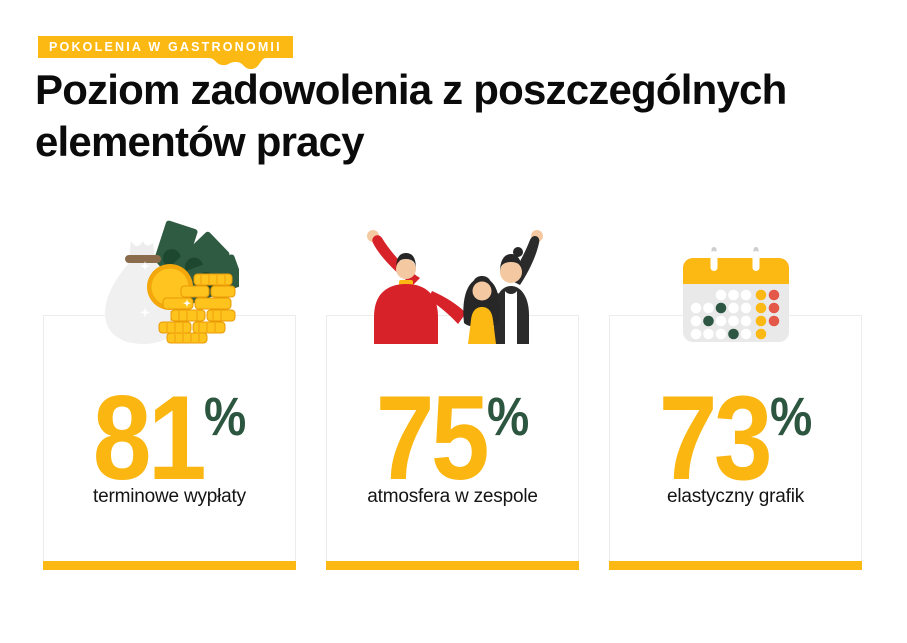  I want to click on stat-value: 81%, so click(169, 438).